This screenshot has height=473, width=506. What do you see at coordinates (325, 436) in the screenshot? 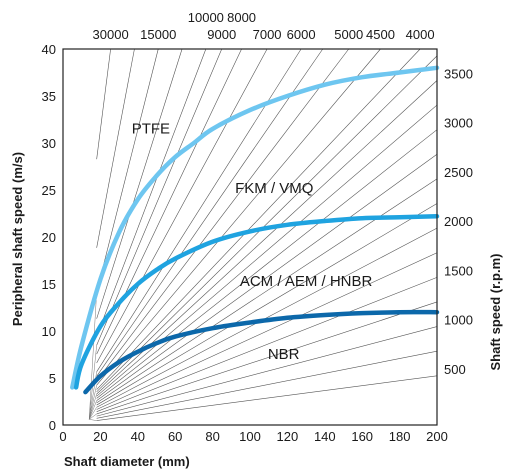
I see `x-tick-label: 140` at bounding box center [325, 436].